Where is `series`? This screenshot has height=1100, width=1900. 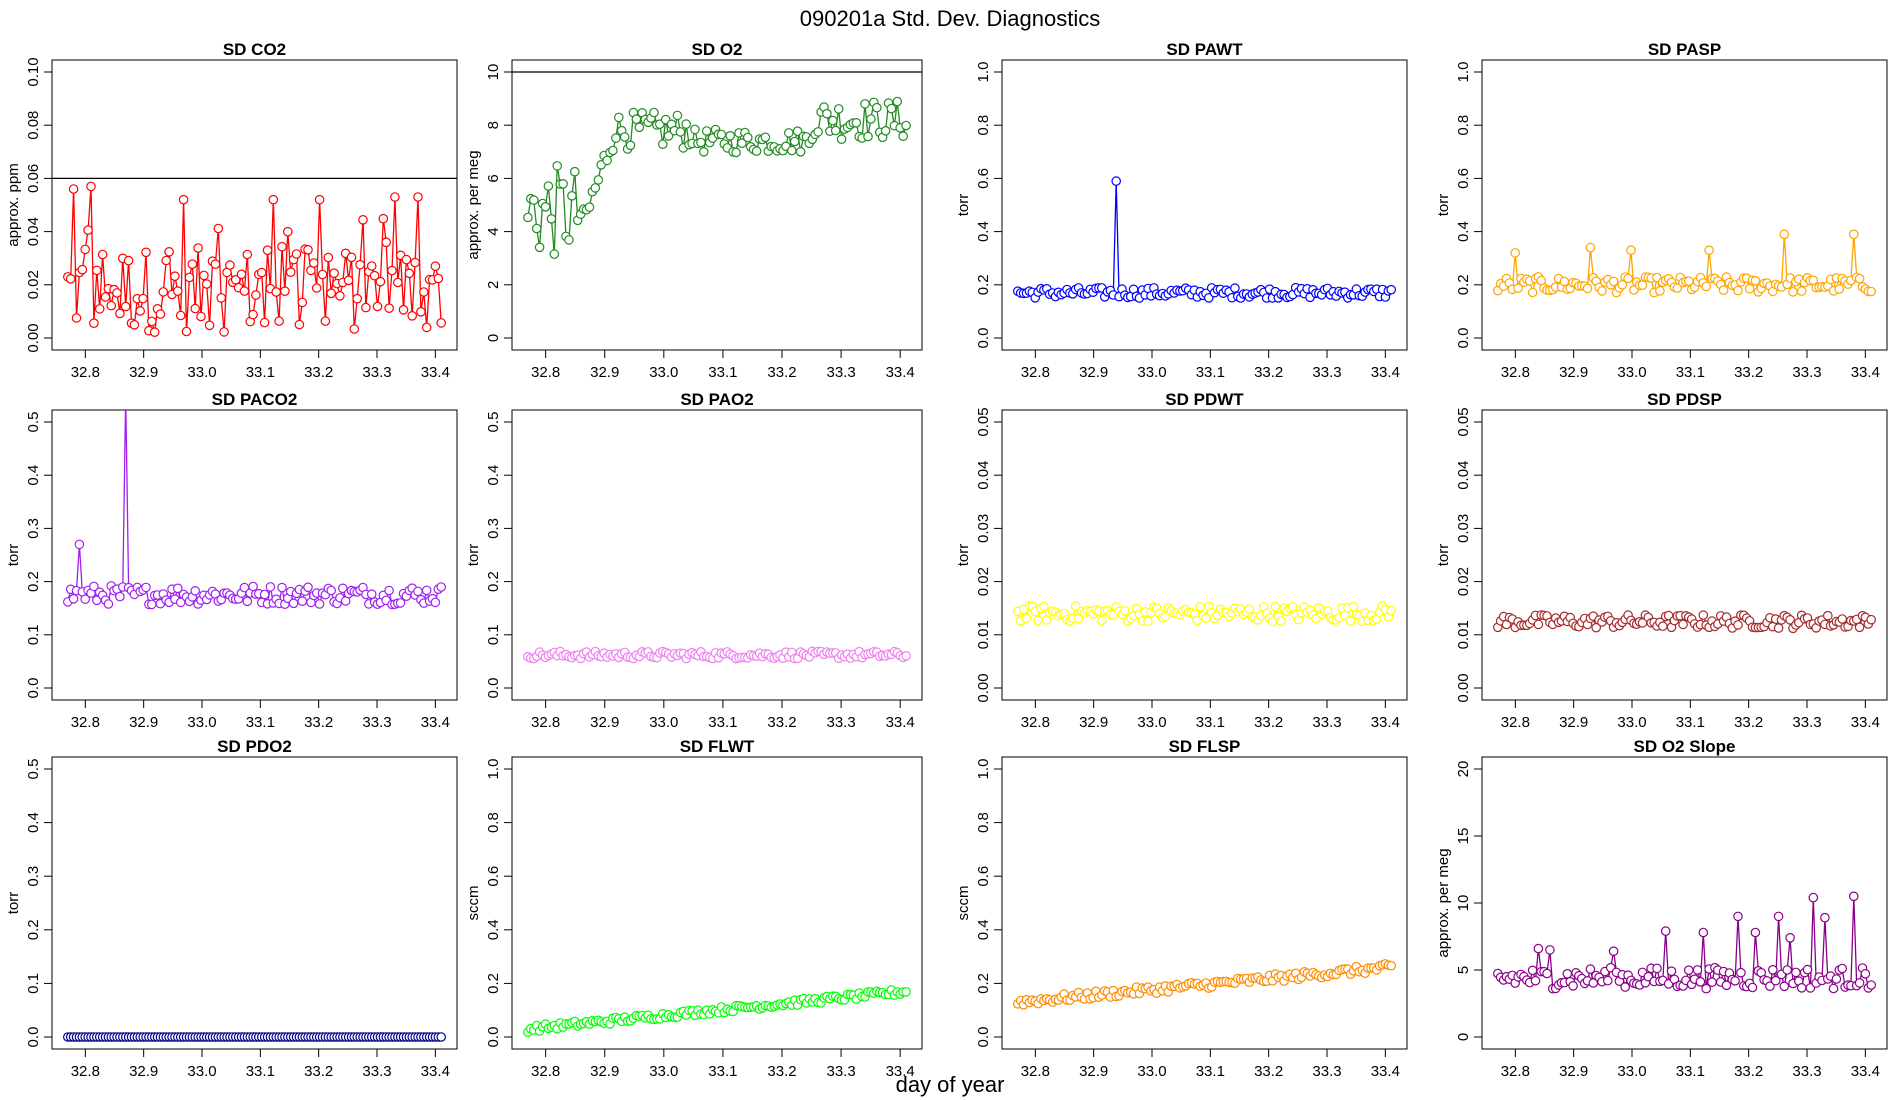 series is located at coordinates (717, 1011).